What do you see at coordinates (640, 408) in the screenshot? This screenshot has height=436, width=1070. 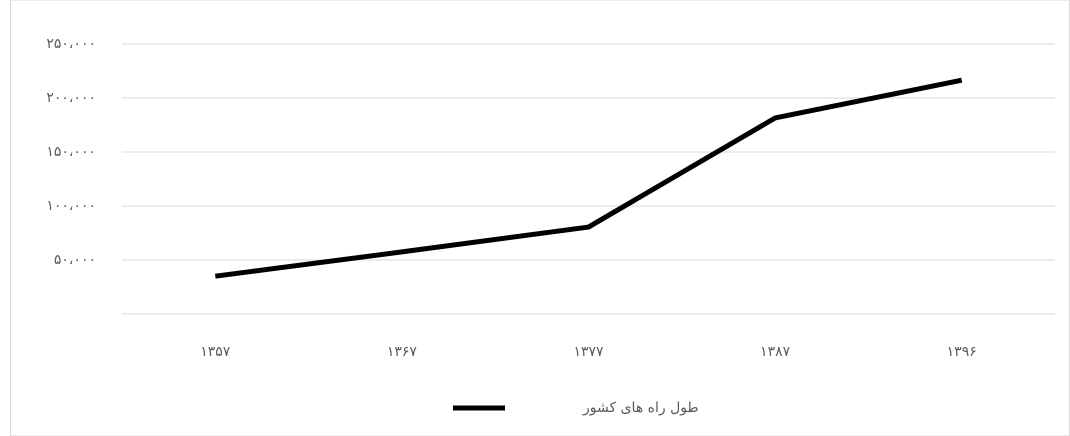 I see `legend-label: طول راه های کشور` at bounding box center [640, 408].